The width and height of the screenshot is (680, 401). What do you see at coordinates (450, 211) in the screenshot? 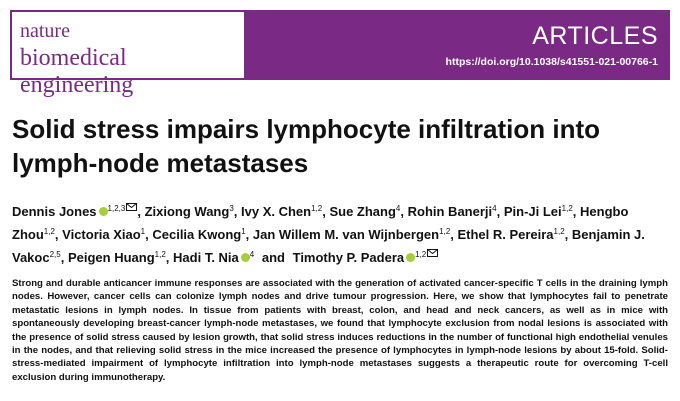
I see `author-name: Rohin Banerji` at bounding box center [450, 211].